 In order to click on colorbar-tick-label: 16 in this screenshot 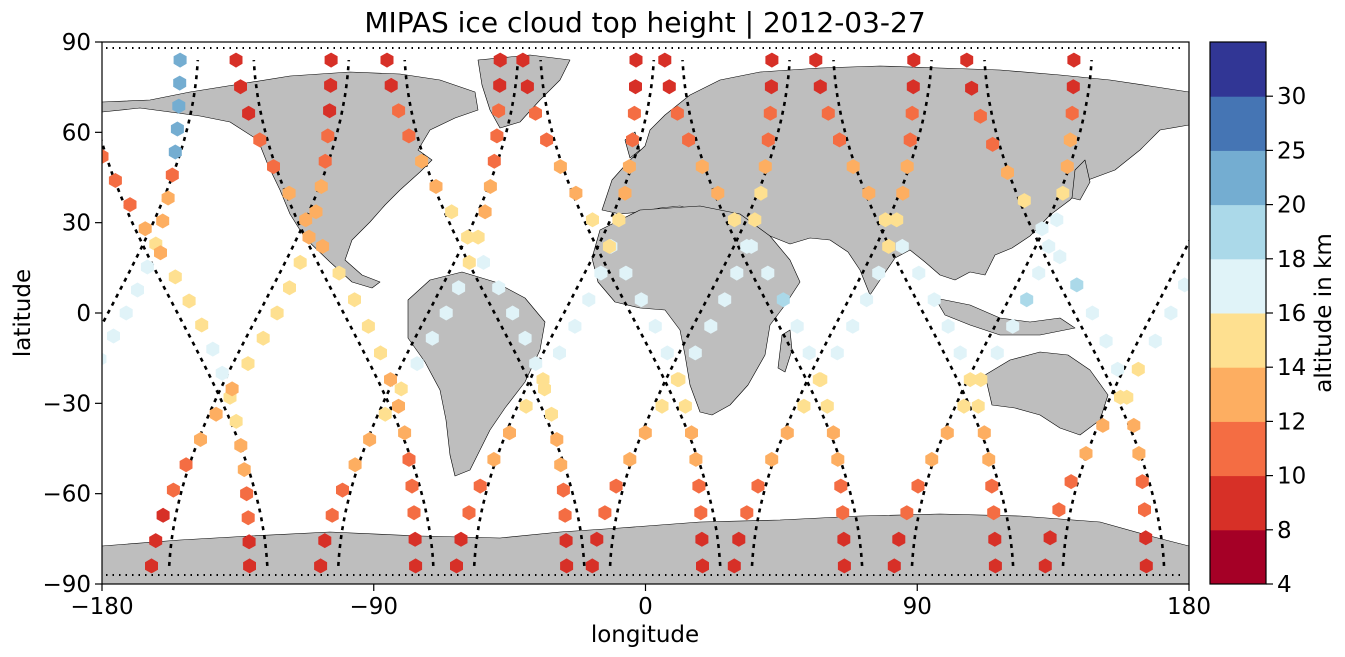, I will do `click(1291, 314)`.